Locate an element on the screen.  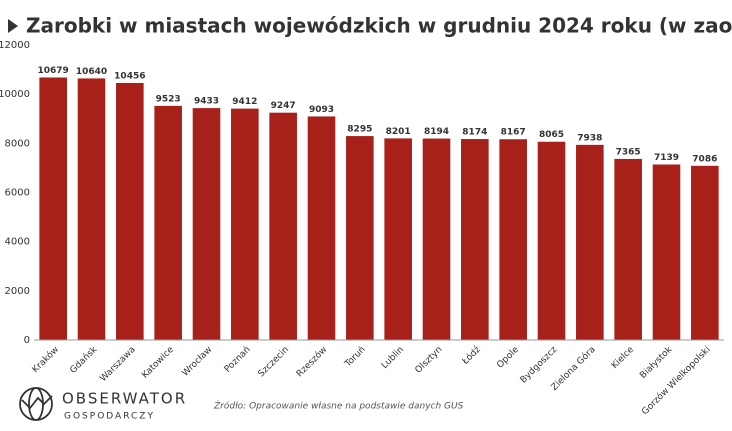
x-tick-label: Toruń is located at coordinates (355, 357).